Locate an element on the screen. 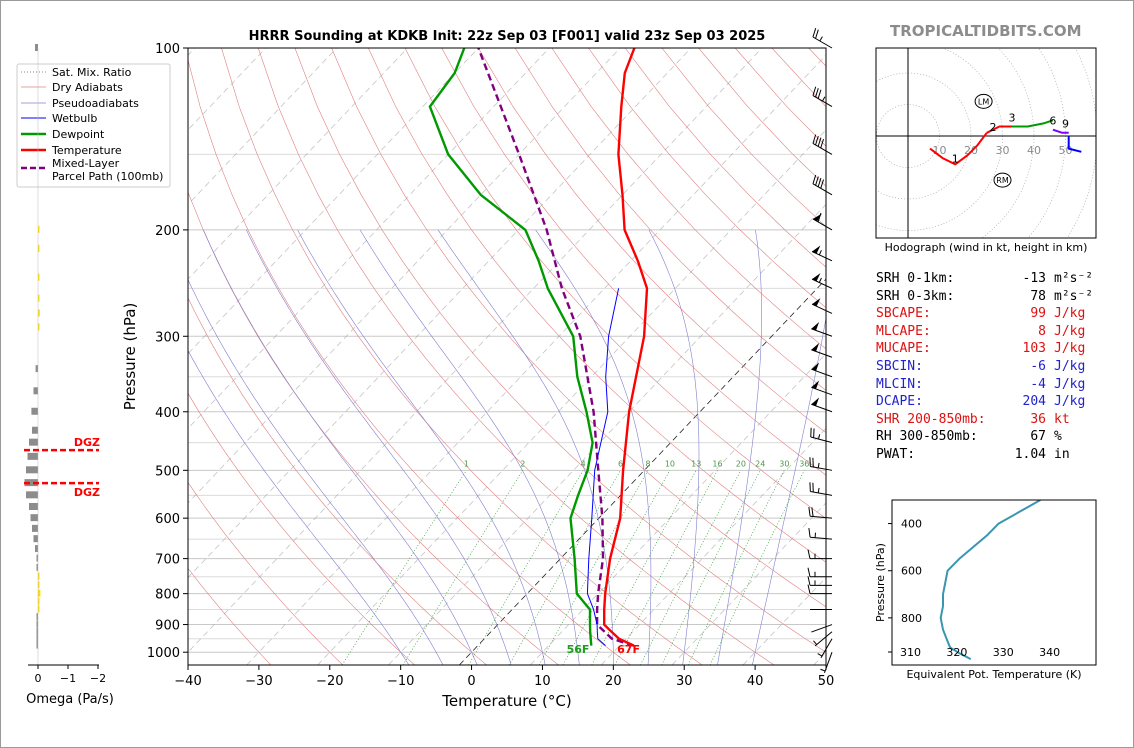 The image size is (1134, 748). x-tick-label: −30 is located at coordinates (258, 681).